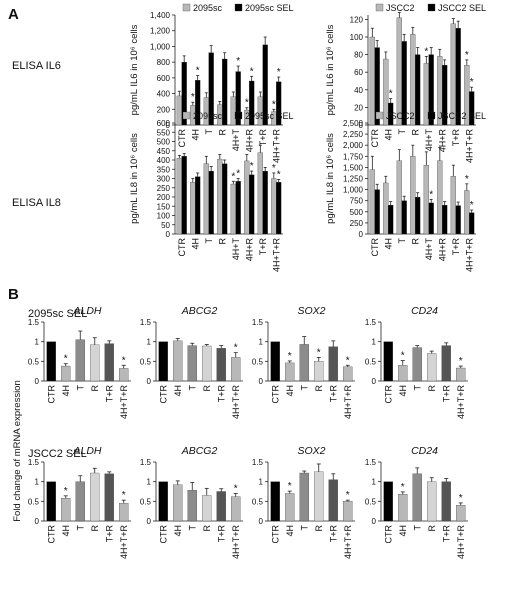 Image resolution: width=520 pixels, height=593 pixels. What do you see at coordinates (269, 116) in the screenshot?
I see `legend-label: 2095sc SEL` at bounding box center [269, 116].